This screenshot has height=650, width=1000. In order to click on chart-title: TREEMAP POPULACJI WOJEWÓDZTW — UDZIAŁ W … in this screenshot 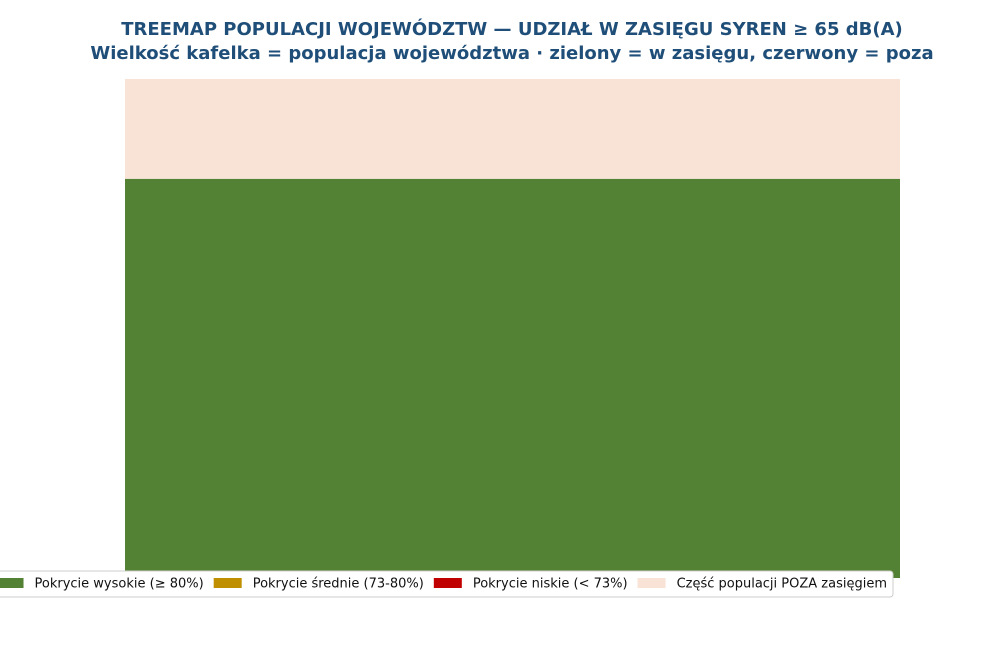, I will do `click(512, 29)`.